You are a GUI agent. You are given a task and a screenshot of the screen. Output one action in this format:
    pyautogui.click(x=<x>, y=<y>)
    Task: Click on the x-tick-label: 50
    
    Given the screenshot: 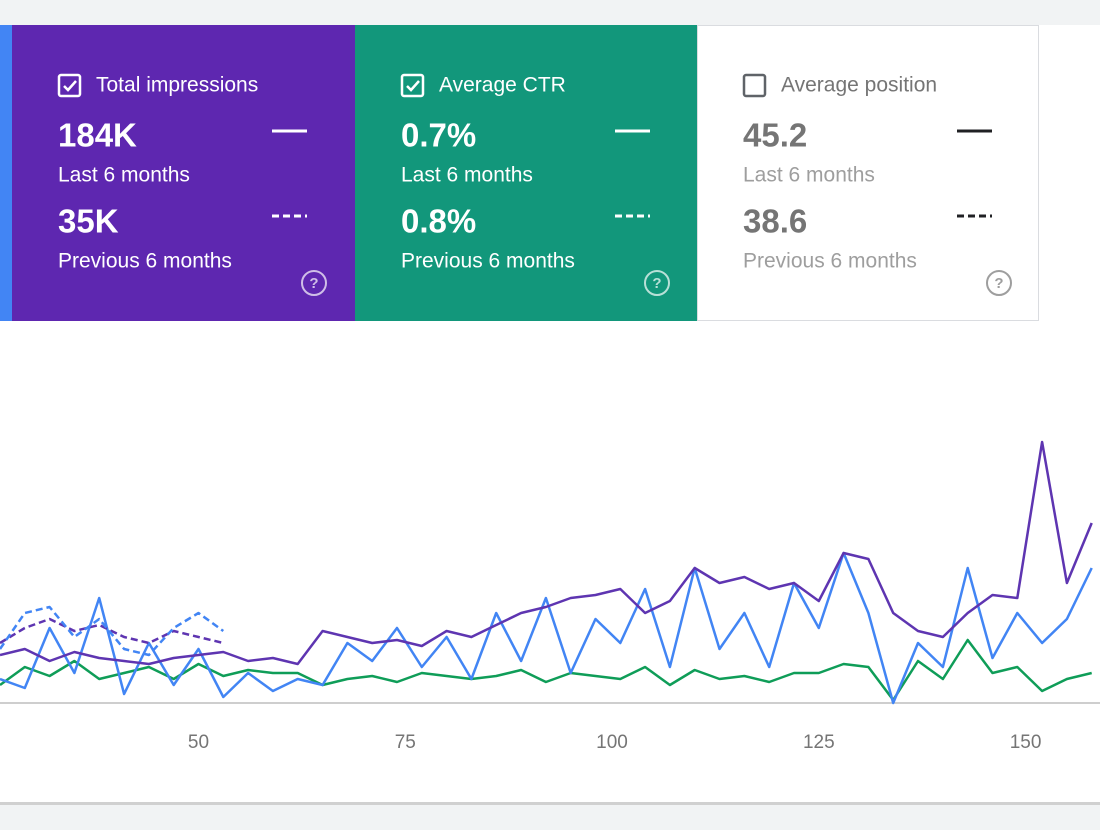 What is the action you would take?
    pyautogui.click(x=198, y=742)
    